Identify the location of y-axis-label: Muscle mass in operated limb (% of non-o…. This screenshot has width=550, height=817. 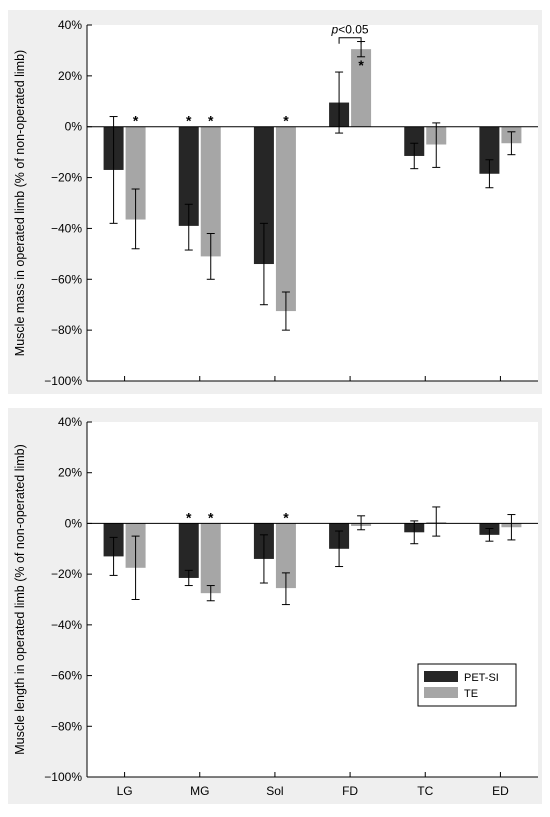
(20, 203).